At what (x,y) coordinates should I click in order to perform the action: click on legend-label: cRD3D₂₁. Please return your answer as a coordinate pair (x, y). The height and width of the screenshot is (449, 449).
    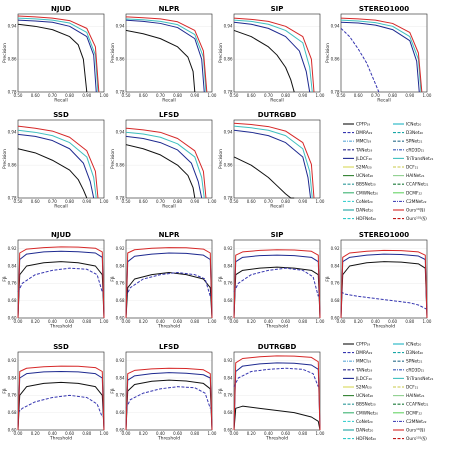
    Looking at the image, I should click on (415, 150).